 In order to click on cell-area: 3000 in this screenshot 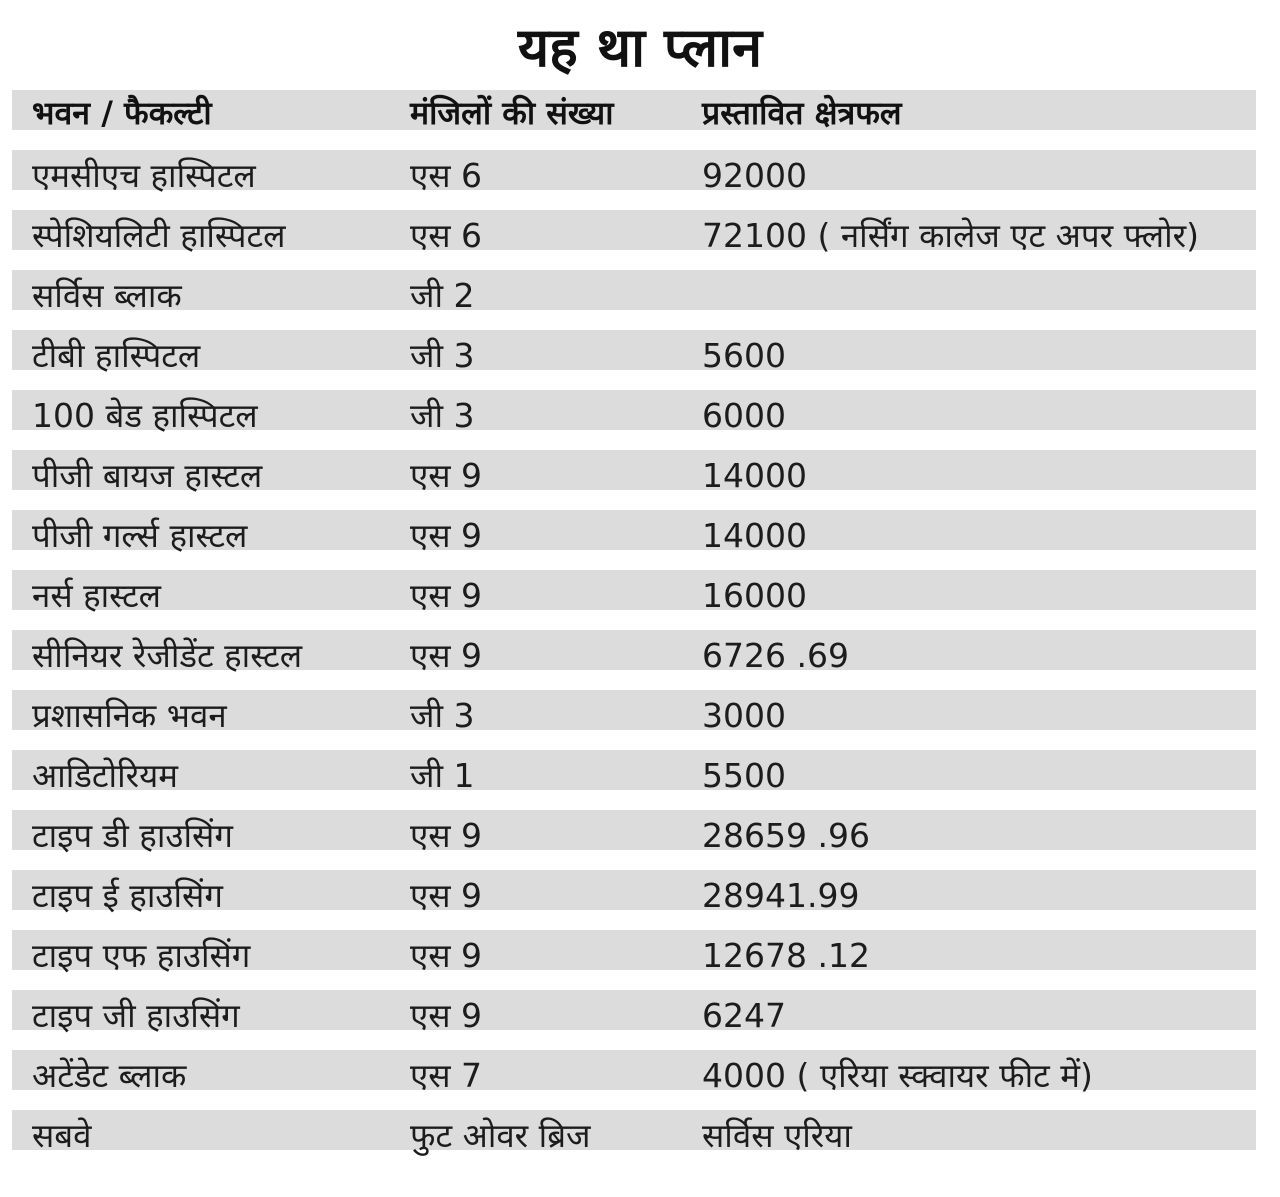, I will do `click(744, 715)`.